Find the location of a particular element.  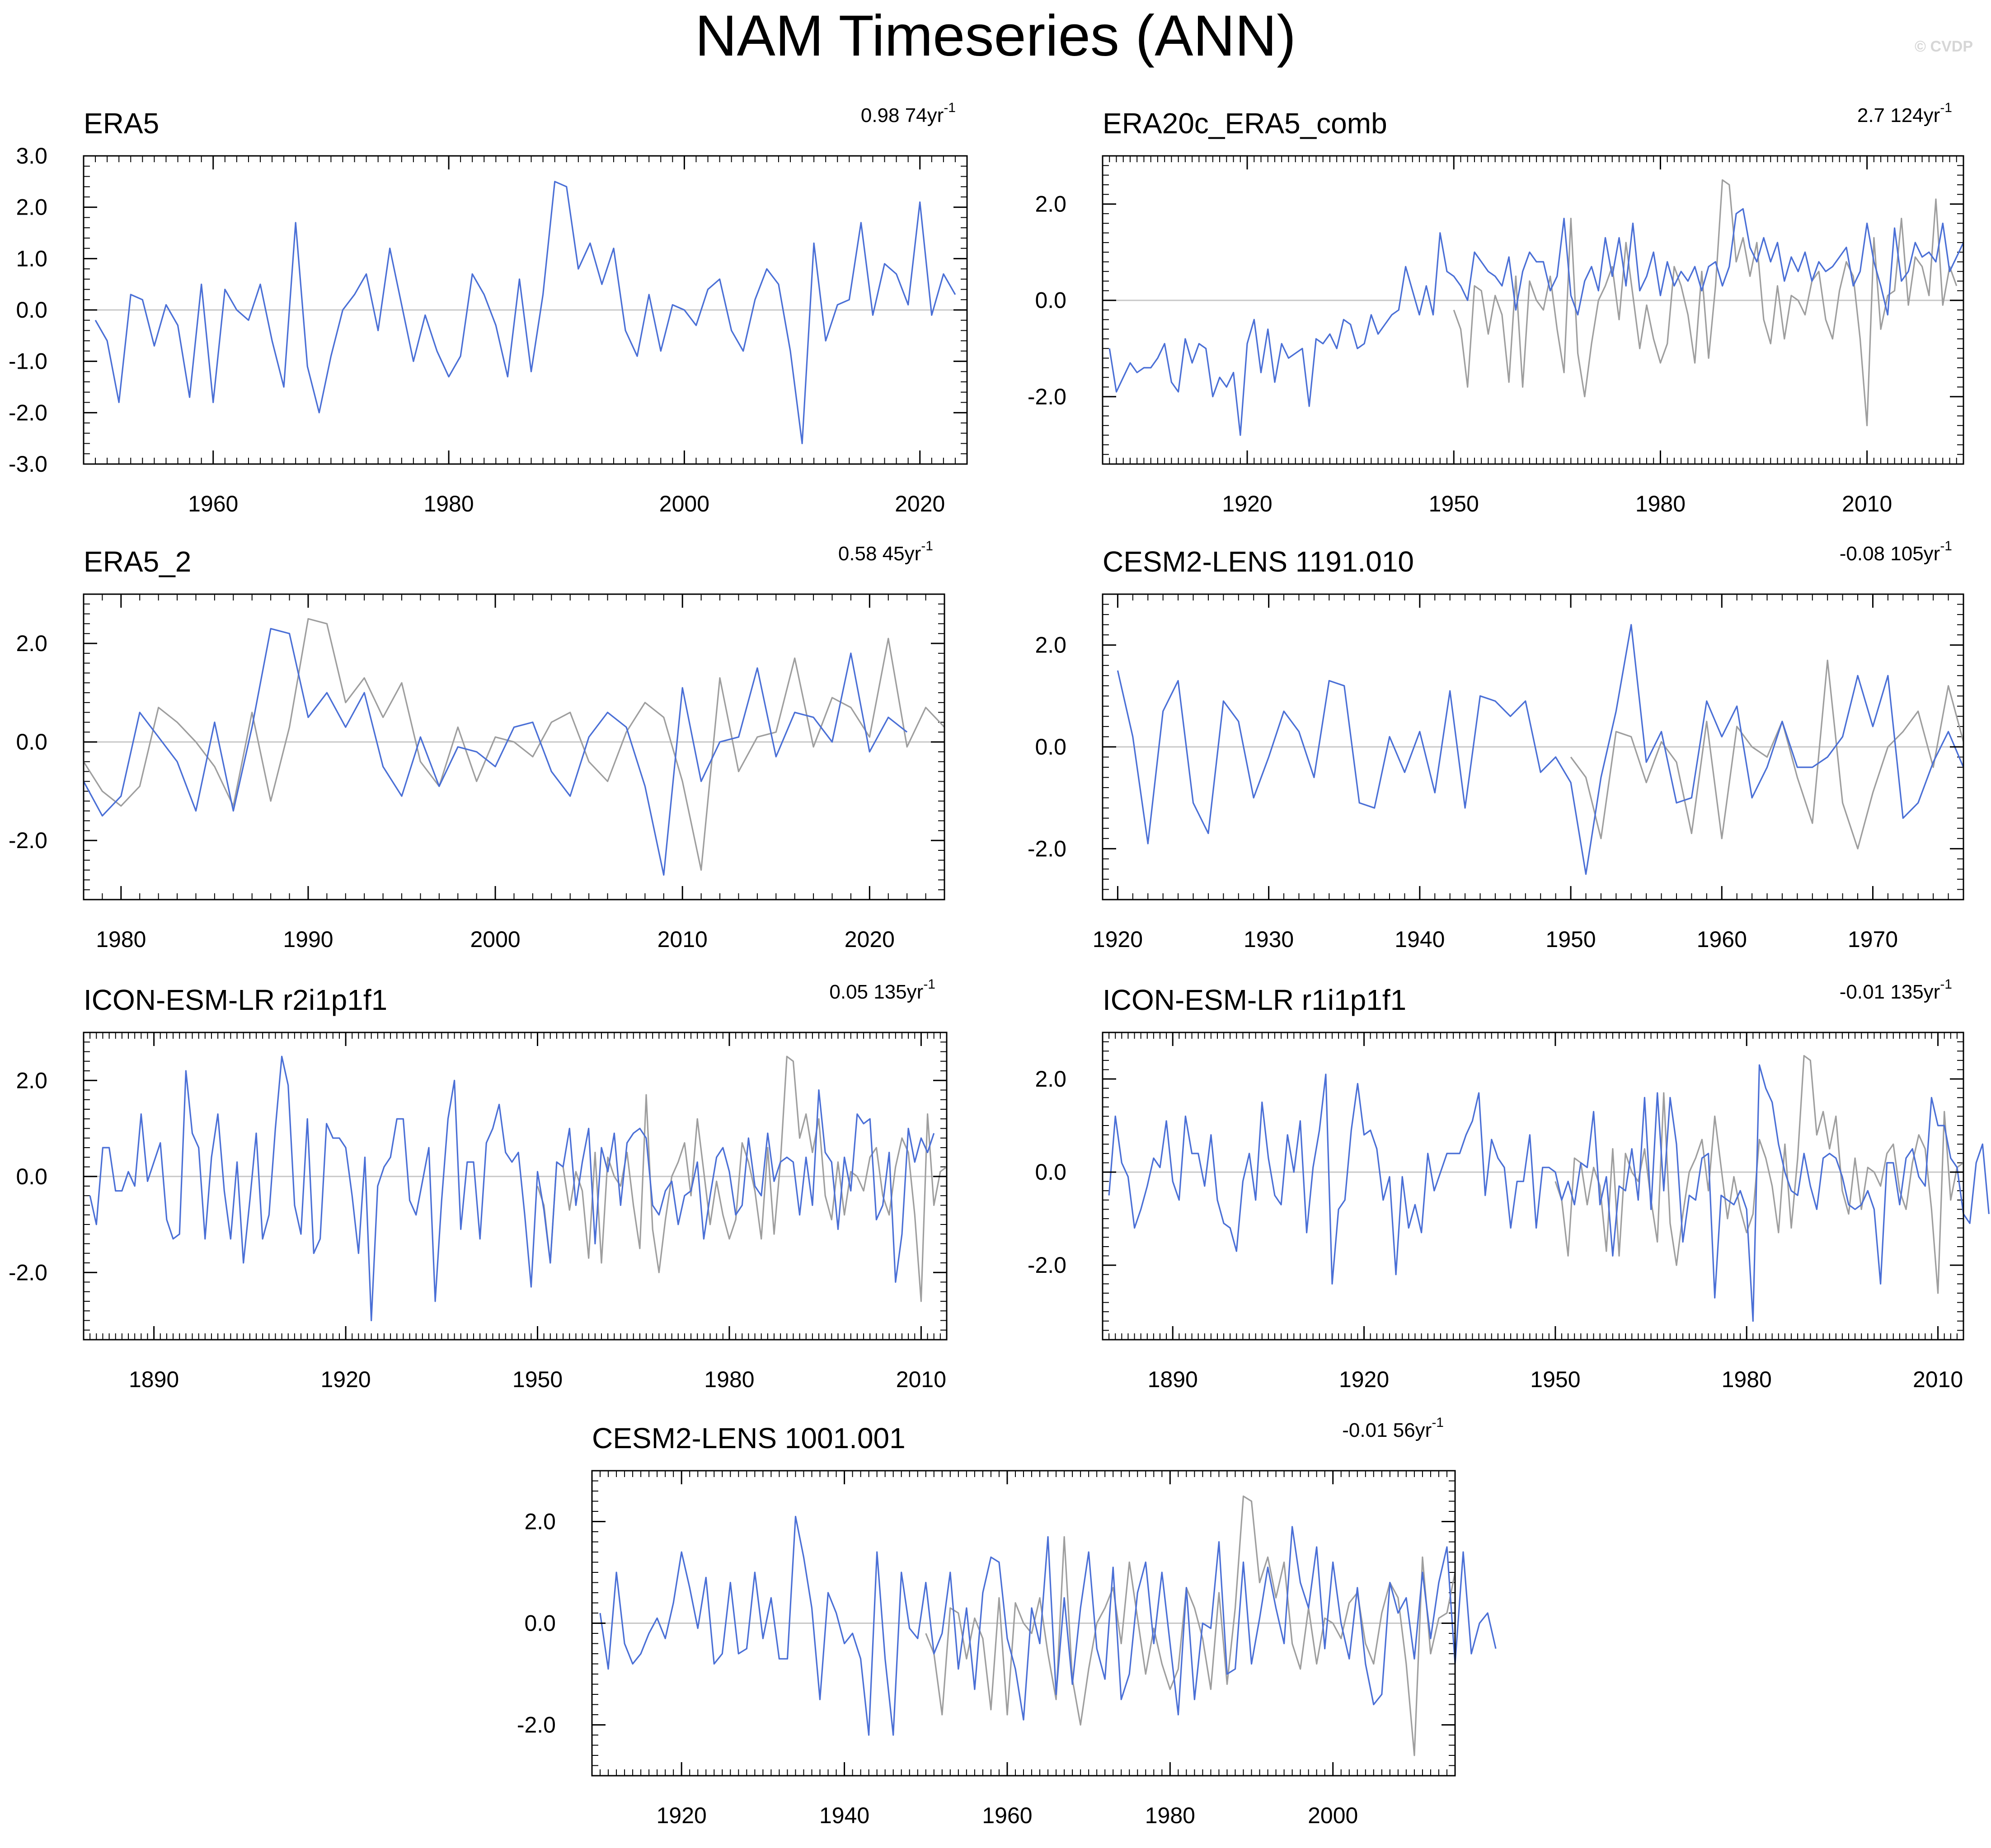

trend-value: -0.08 105yr is located at coordinates (1890, 554).